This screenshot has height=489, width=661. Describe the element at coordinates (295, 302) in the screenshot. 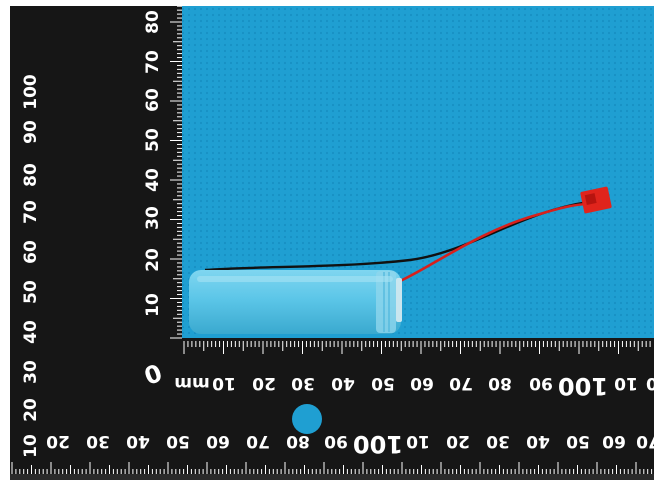

I see `battery-cell` at that location.